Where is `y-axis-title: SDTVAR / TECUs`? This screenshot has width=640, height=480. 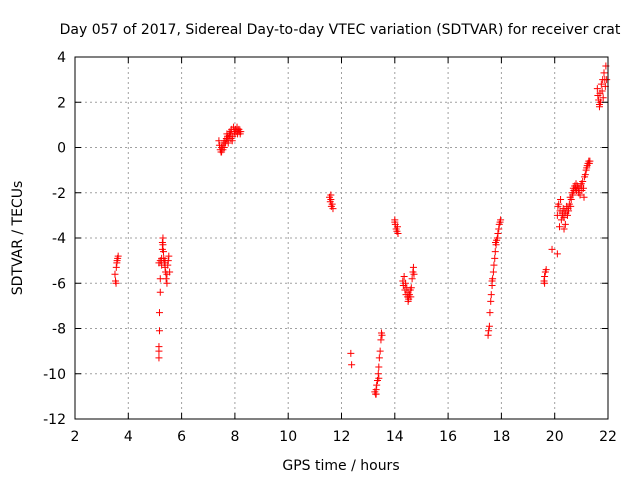 y-axis-title: SDTVAR / TECUs is located at coordinates (18, 238).